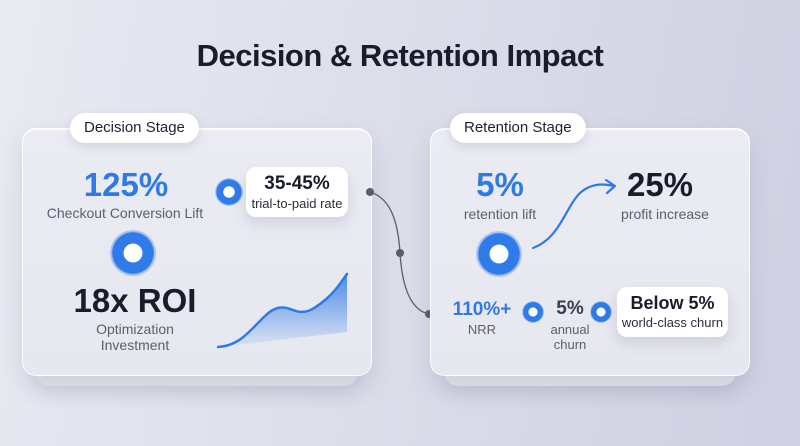  I want to click on profit-increase-caption: profit increase, so click(665, 214).